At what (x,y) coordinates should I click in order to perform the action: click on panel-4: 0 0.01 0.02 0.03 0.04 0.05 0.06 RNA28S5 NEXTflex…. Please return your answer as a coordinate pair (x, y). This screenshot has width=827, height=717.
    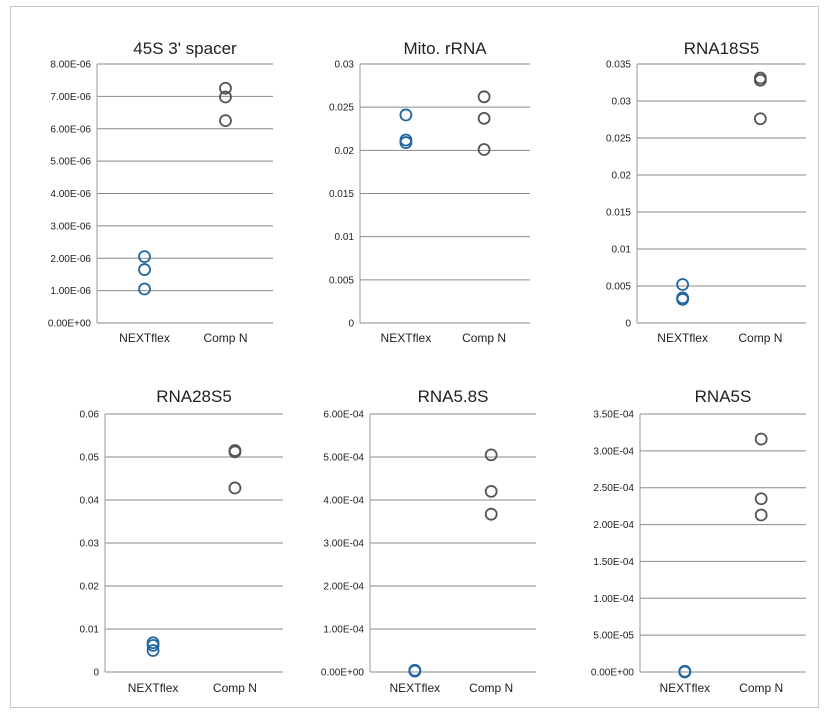
    Looking at the image, I should click on (181, 541).